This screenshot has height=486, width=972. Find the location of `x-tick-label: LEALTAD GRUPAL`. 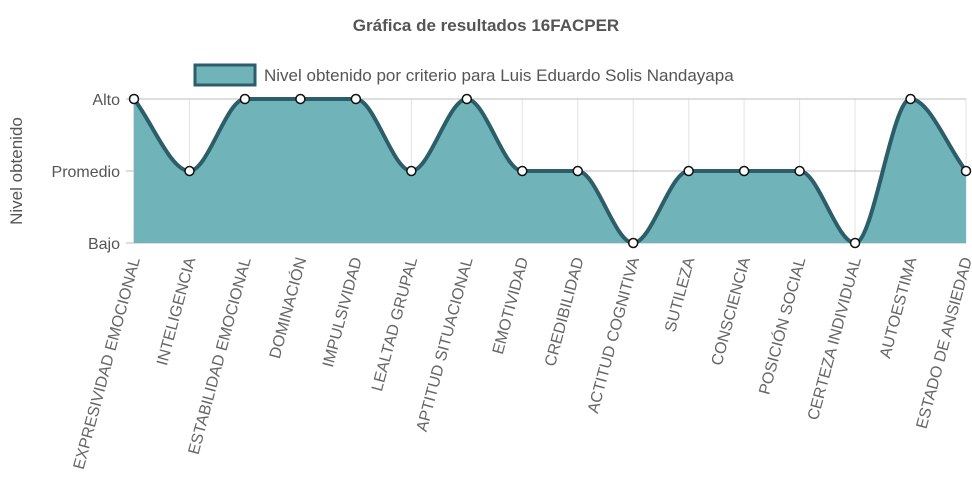

x-tick-label: LEALTAD GRUPAL is located at coordinates (395, 325).